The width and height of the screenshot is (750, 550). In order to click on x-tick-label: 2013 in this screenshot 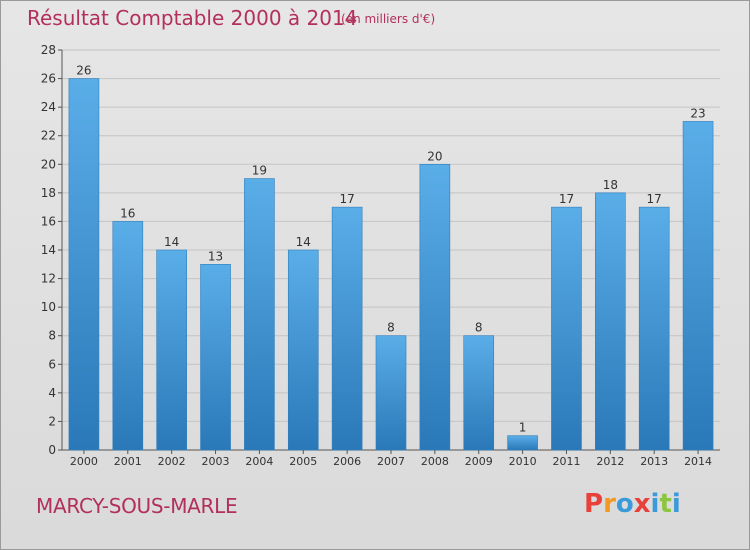, I will do `click(654, 461)`.